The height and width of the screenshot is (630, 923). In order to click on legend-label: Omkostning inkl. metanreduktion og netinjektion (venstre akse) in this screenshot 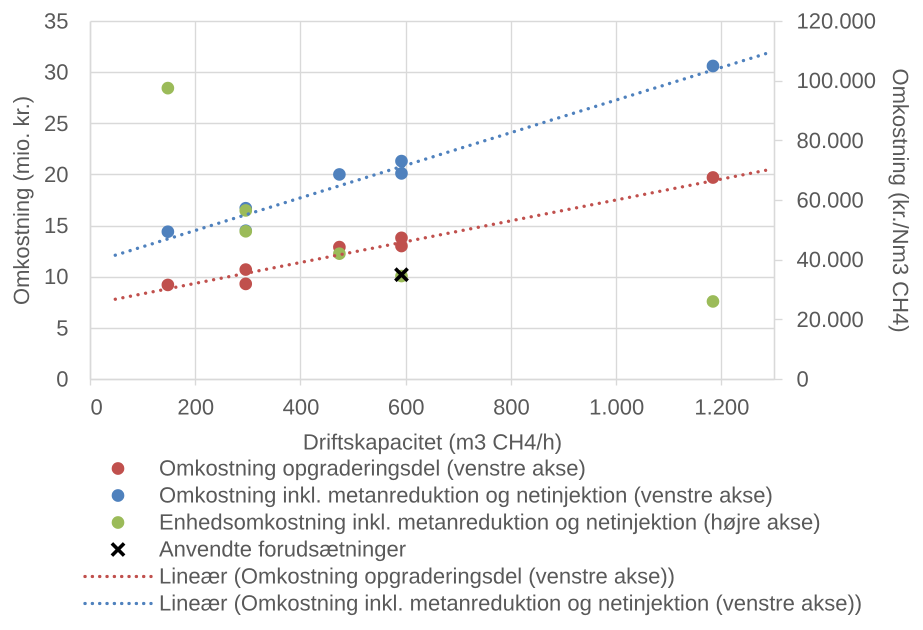, I will do `click(466, 495)`.